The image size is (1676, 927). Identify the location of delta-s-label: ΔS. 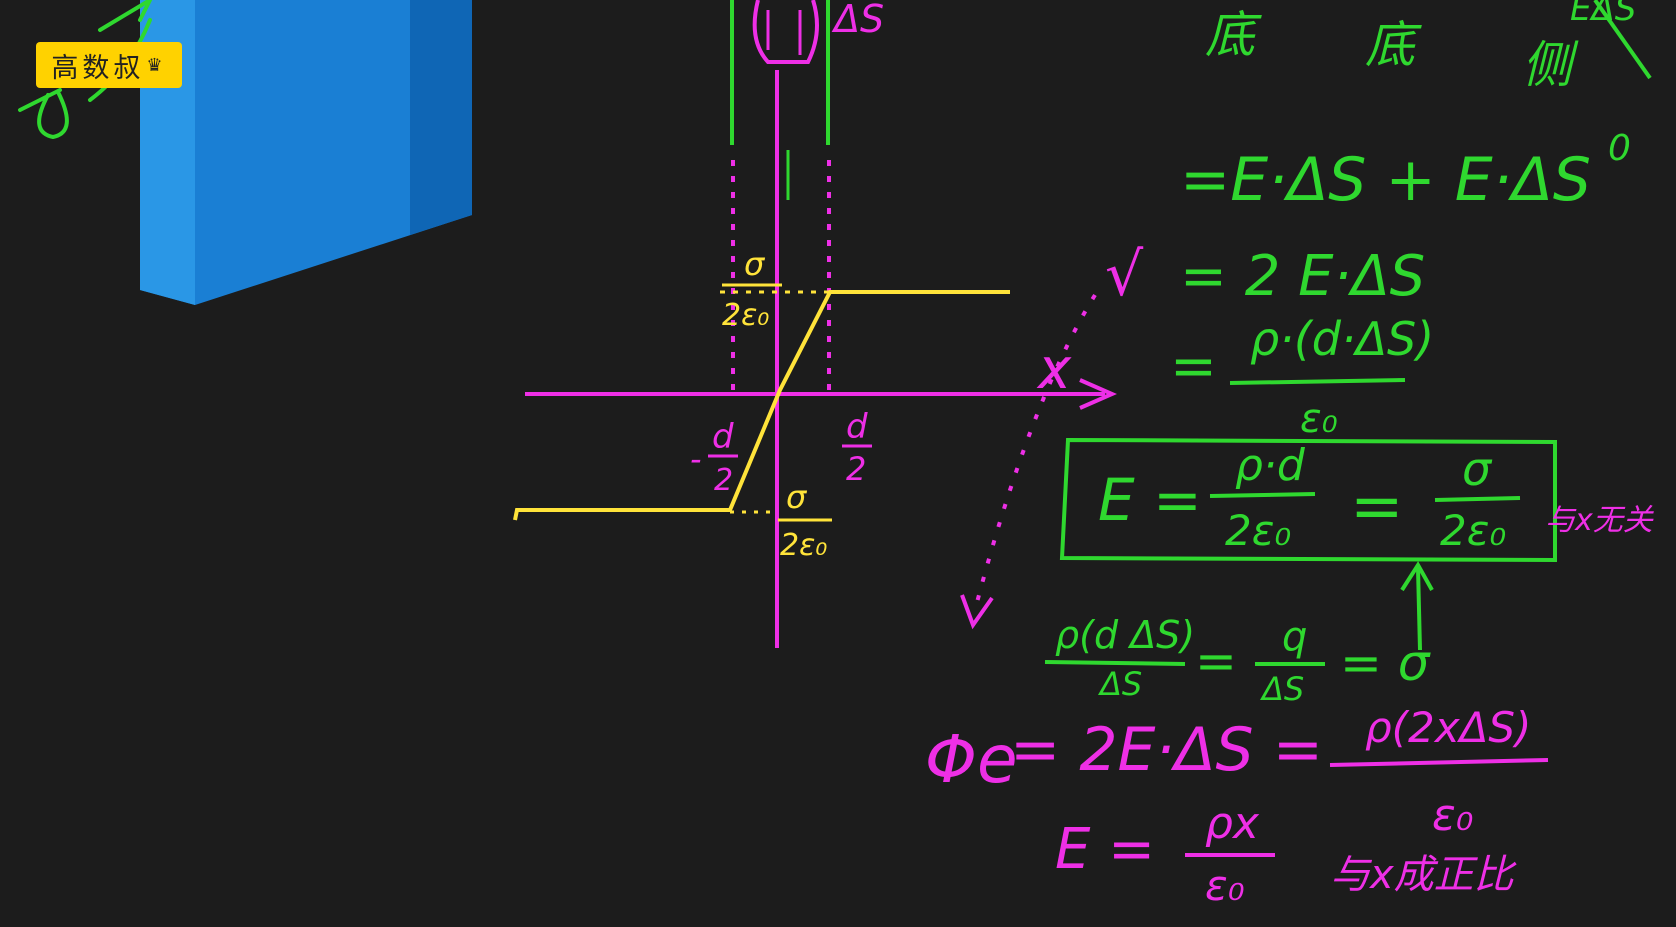
(857, 20).